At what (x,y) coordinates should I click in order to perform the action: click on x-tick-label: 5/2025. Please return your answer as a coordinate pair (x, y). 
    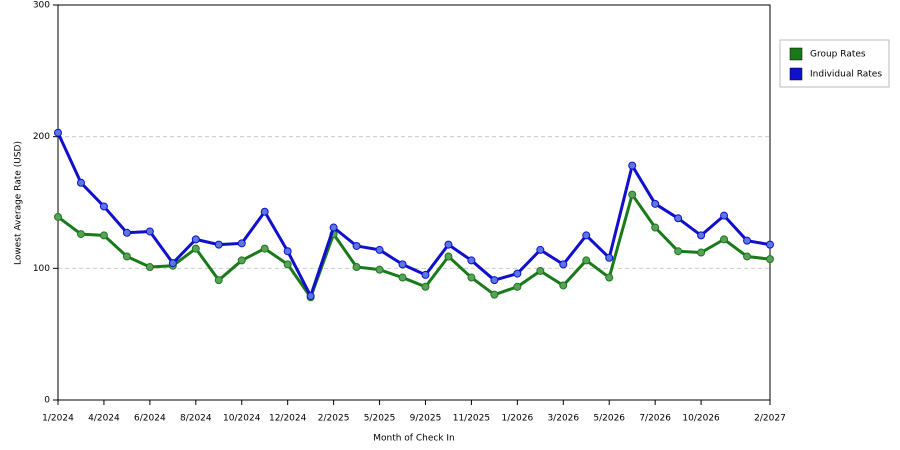
    Looking at the image, I should click on (380, 419).